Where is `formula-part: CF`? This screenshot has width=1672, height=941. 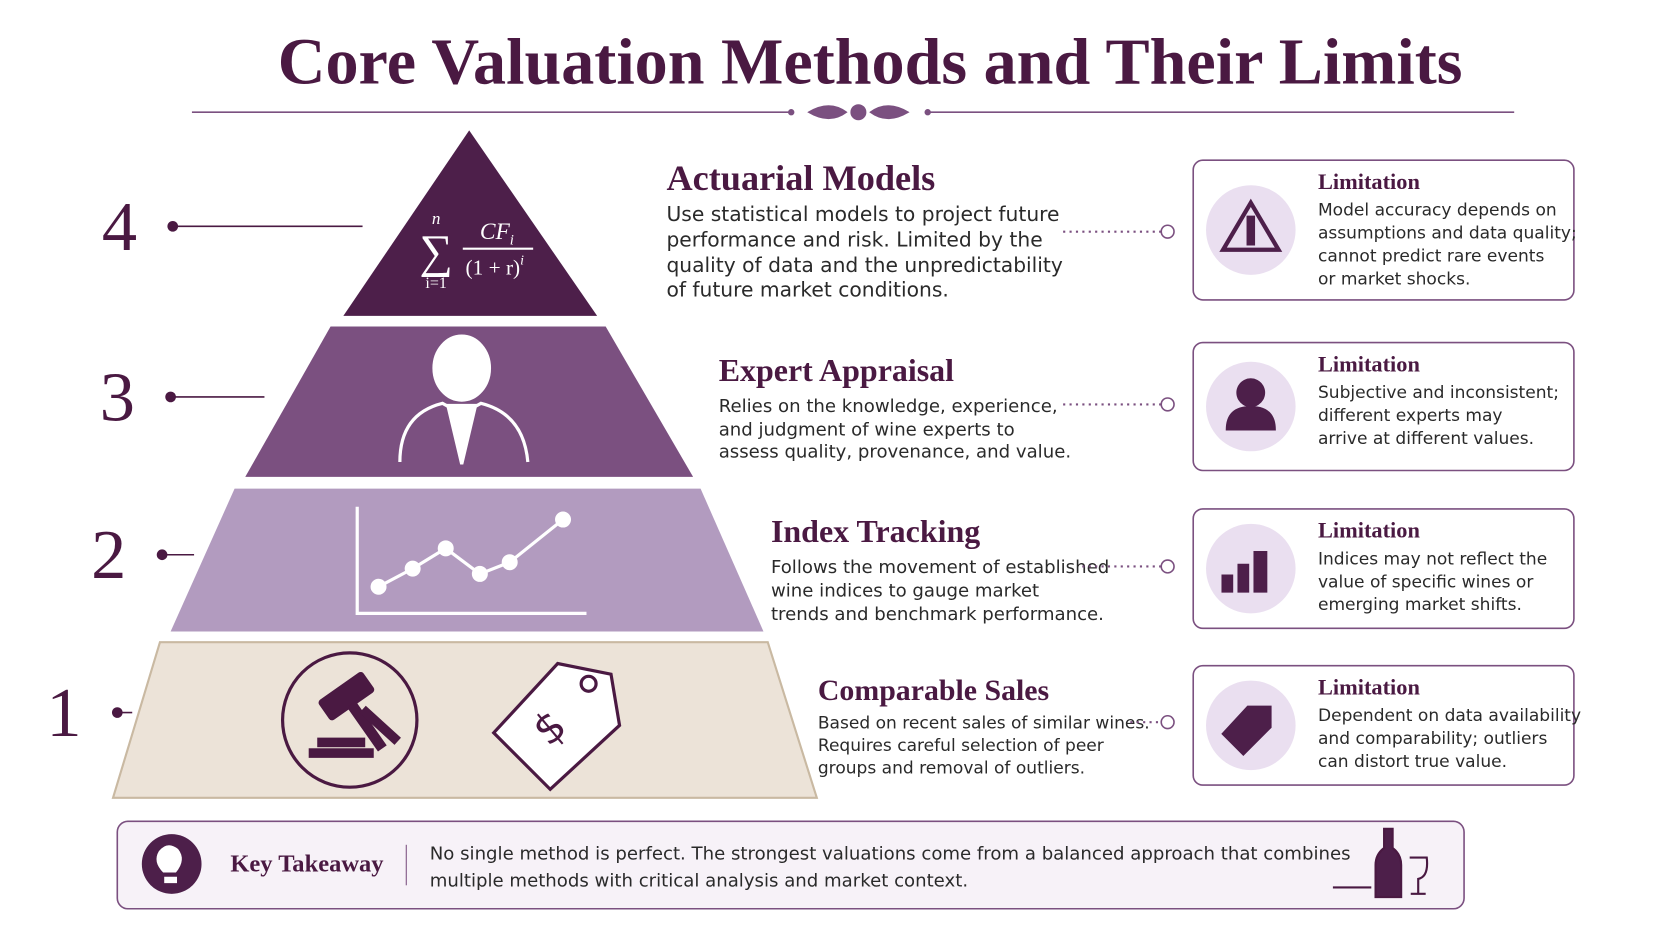 formula-part: CF is located at coordinates (495, 232).